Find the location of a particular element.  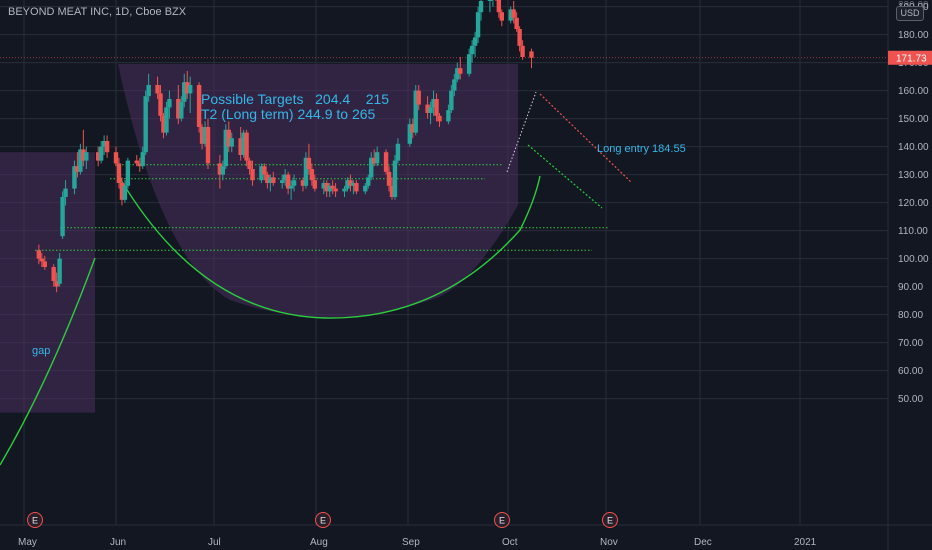

time-tick-label: Jul is located at coordinates (214, 542).